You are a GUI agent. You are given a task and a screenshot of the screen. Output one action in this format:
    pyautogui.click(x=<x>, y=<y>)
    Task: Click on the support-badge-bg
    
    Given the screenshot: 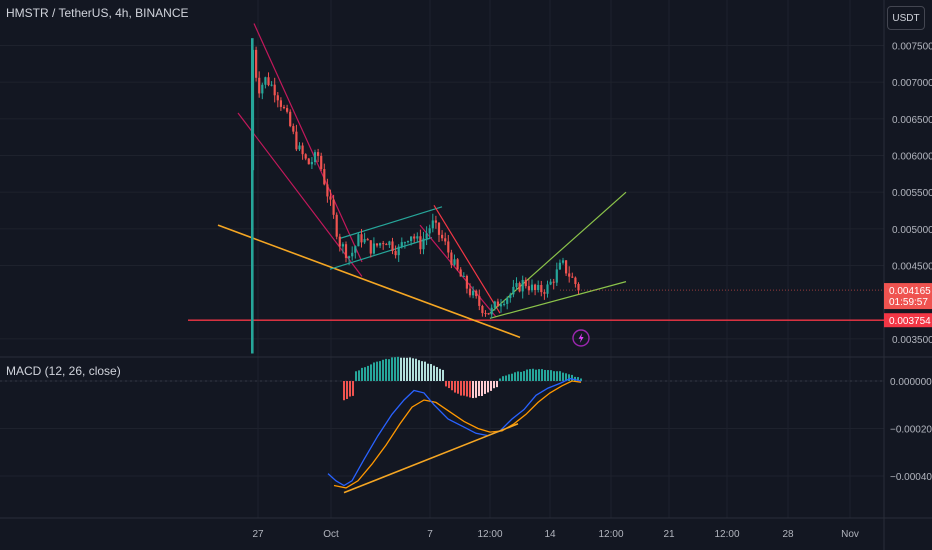 What is the action you would take?
    pyautogui.click(x=908, y=320)
    